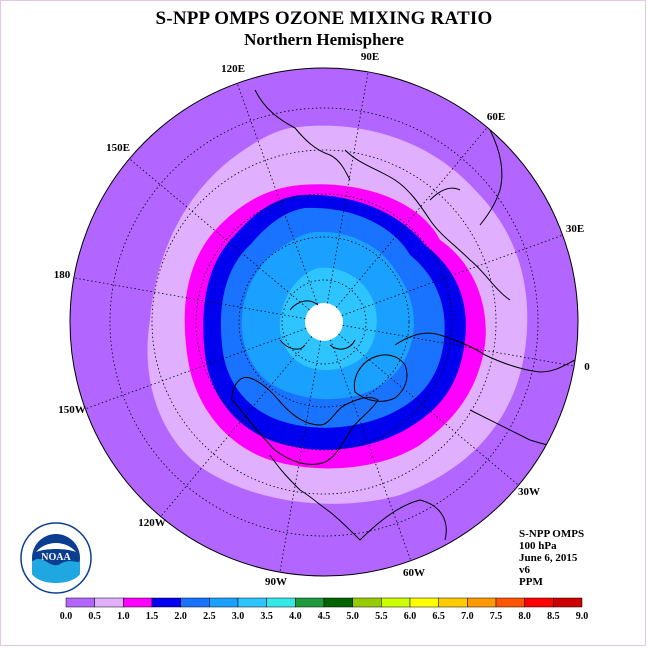 The width and height of the screenshot is (648, 648). I want to click on info-level: 100 hPa, so click(538, 546).